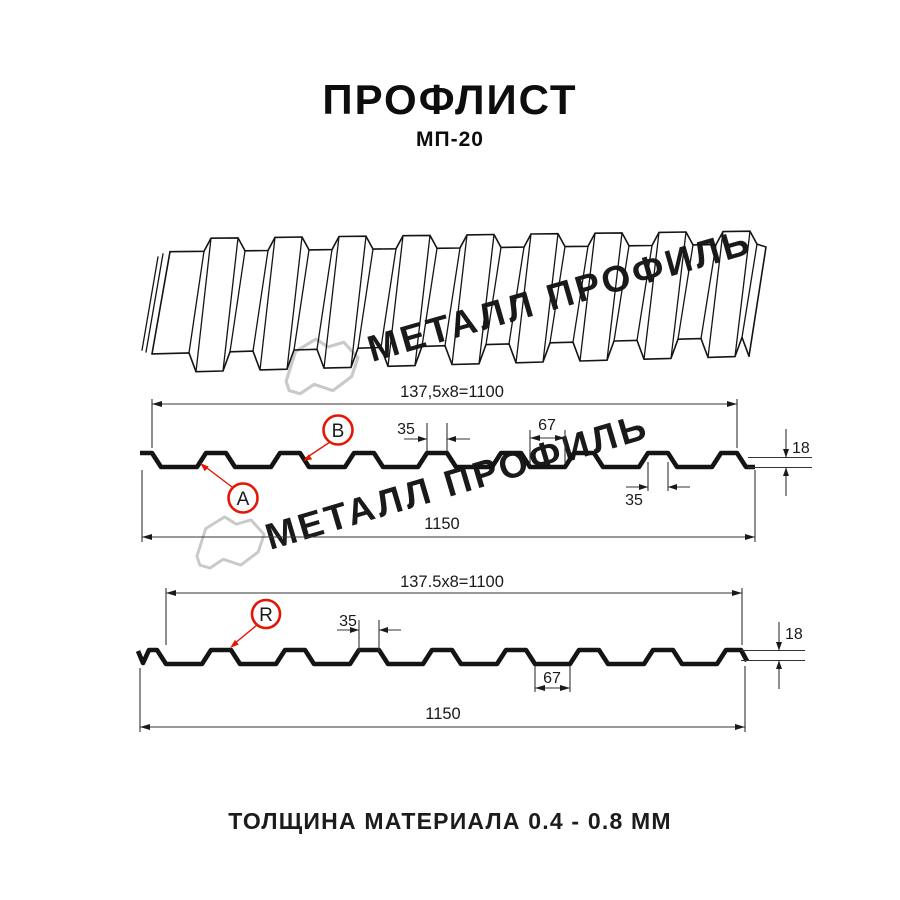 The height and width of the screenshot is (900, 900). I want to click on label-r-circle, so click(266, 614).